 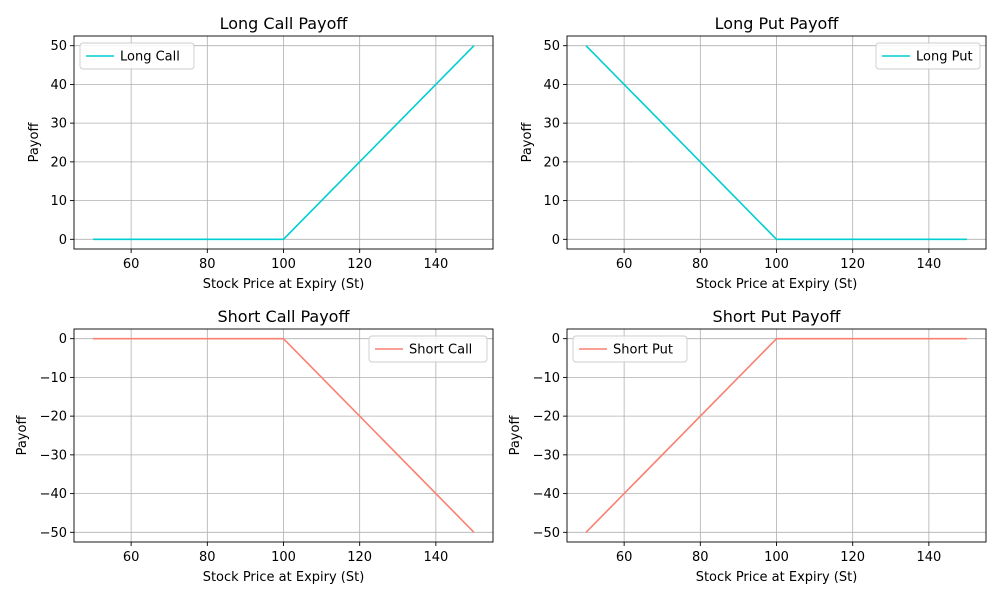 What do you see at coordinates (777, 316) in the screenshot?
I see `chart-title: Short Put Payoff` at bounding box center [777, 316].